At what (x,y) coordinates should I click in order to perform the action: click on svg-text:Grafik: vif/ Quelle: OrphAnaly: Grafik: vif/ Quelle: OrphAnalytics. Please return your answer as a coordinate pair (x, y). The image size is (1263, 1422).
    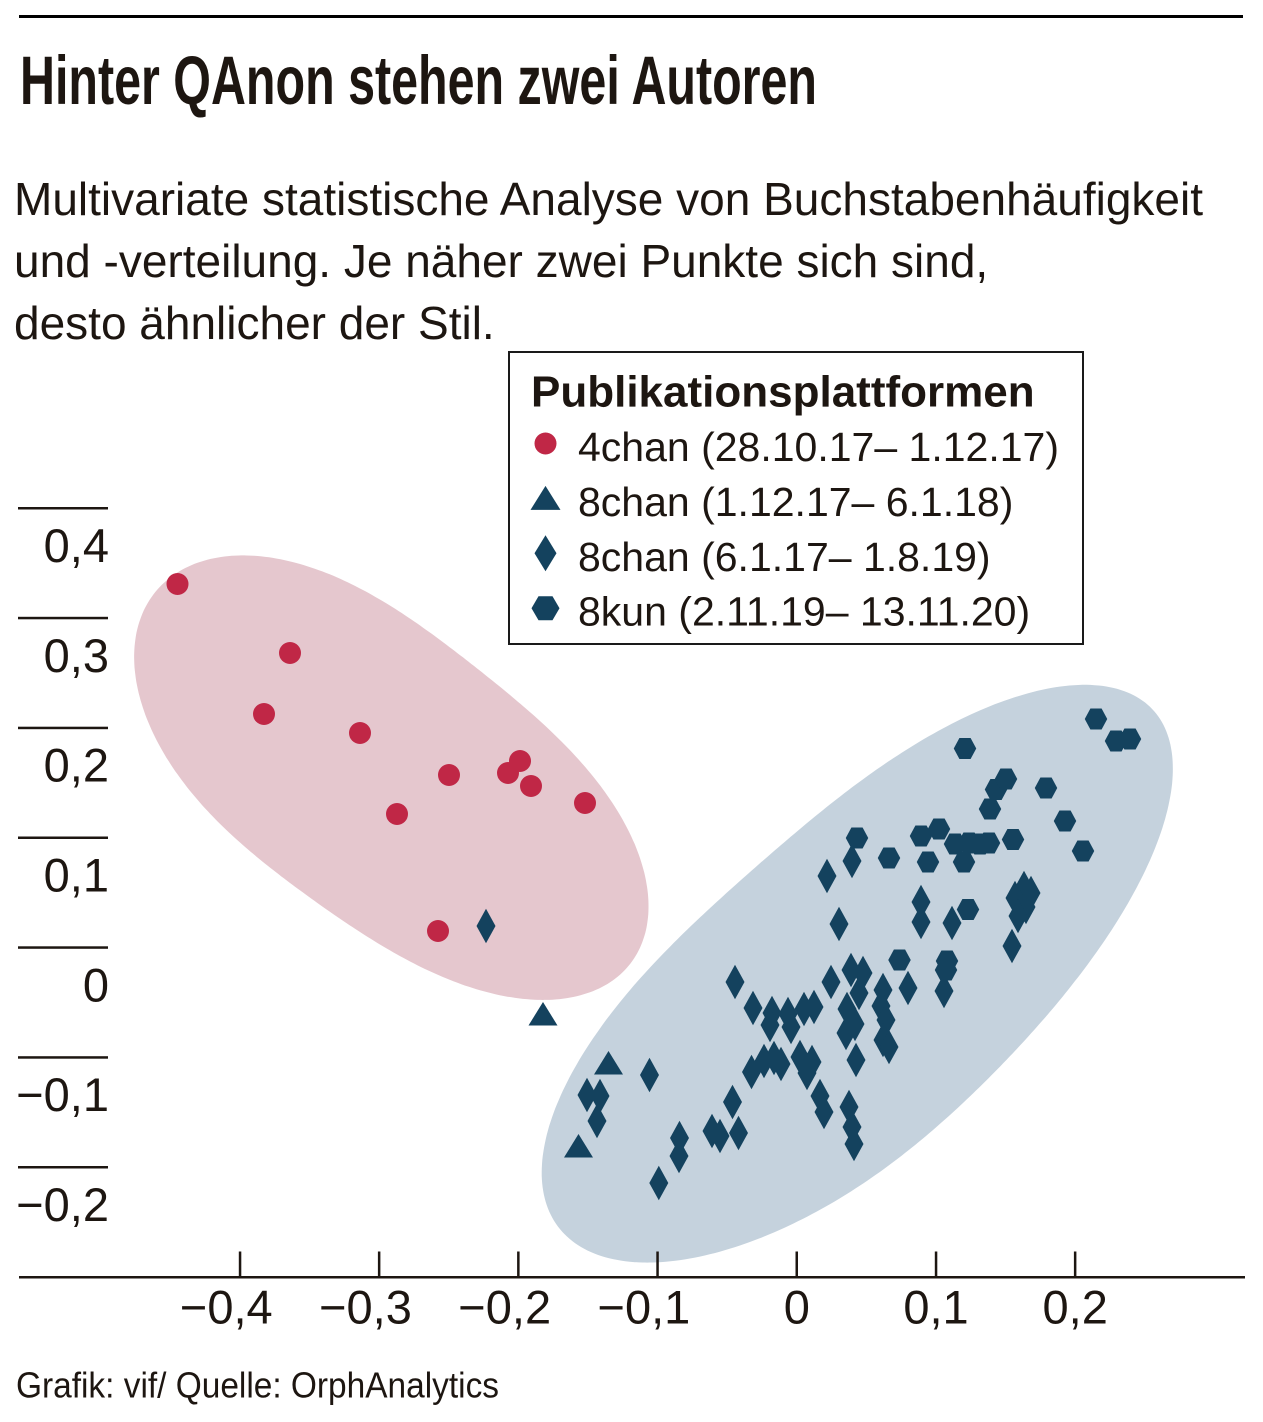
    Looking at the image, I should click on (257, 1385).